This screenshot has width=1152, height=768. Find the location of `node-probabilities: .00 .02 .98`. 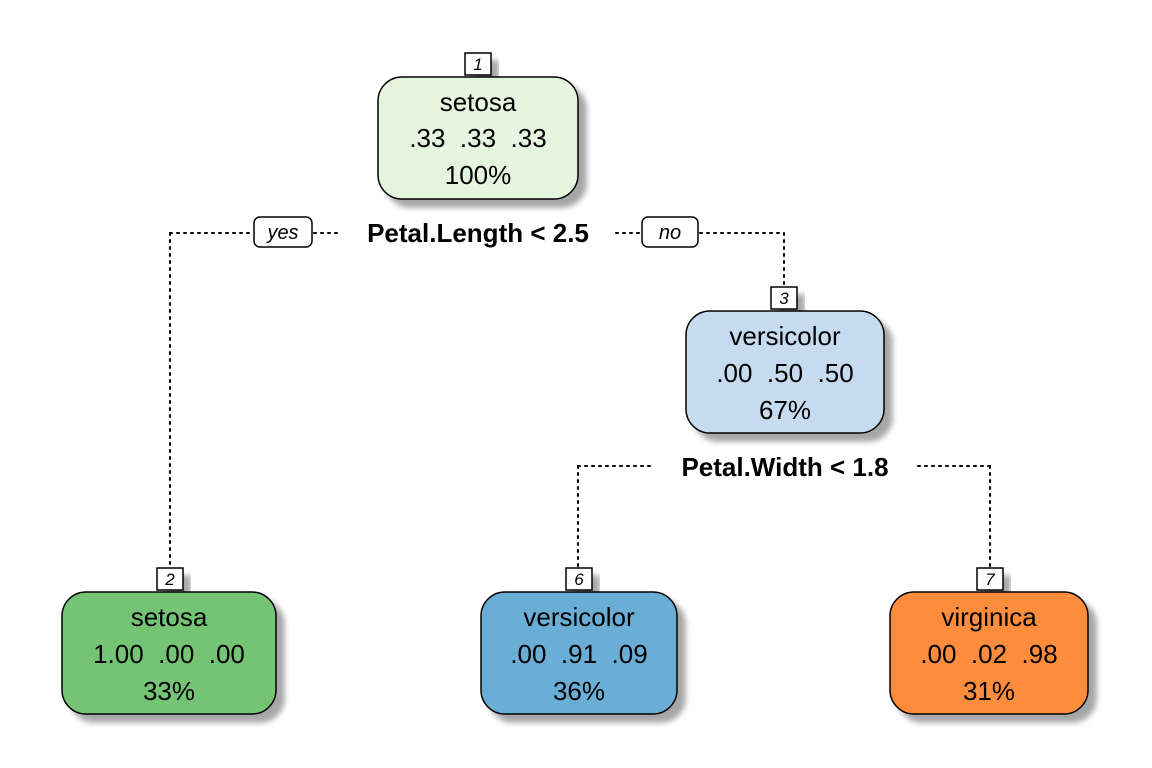

node-probabilities: .00 .02 .98 is located at coordinates (988, 654).